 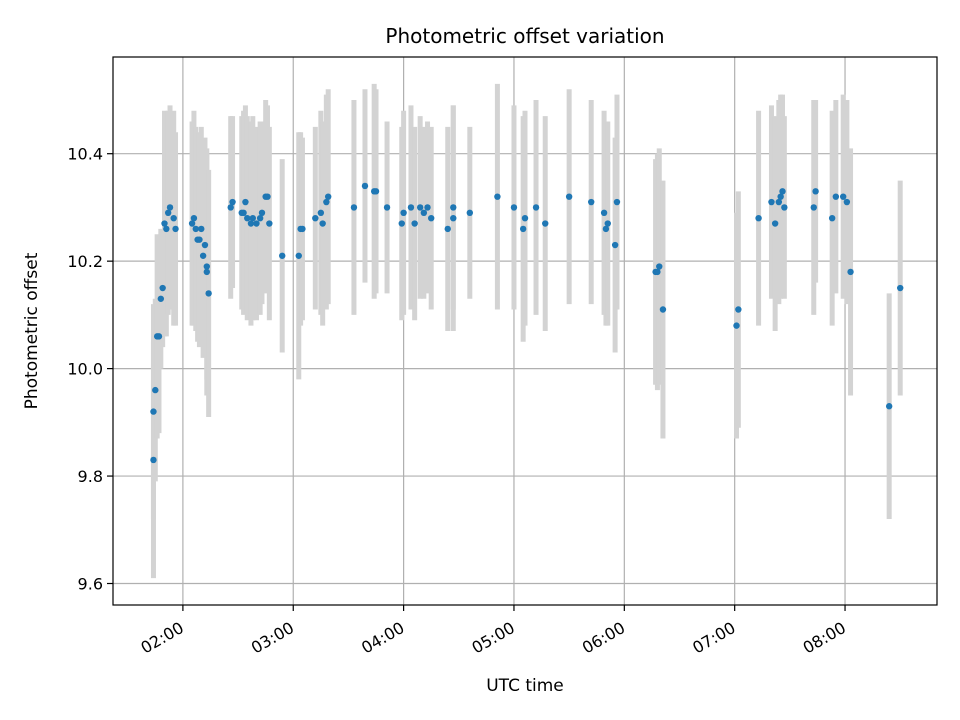 What do you see at coordinates (90, 584) in the screenshot?
I see `y-tick-label: 9.6` at bounding box center [90, 584].